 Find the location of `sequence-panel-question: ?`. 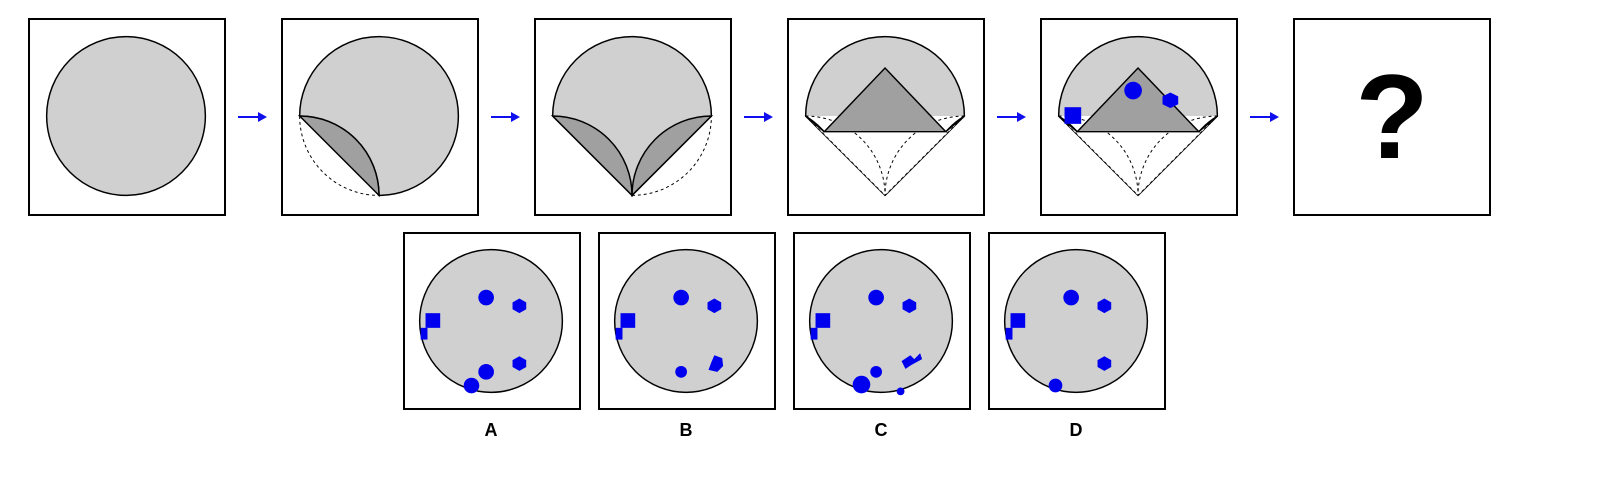

sequence-panel-question: ? is located at coordinates (1392, 117).